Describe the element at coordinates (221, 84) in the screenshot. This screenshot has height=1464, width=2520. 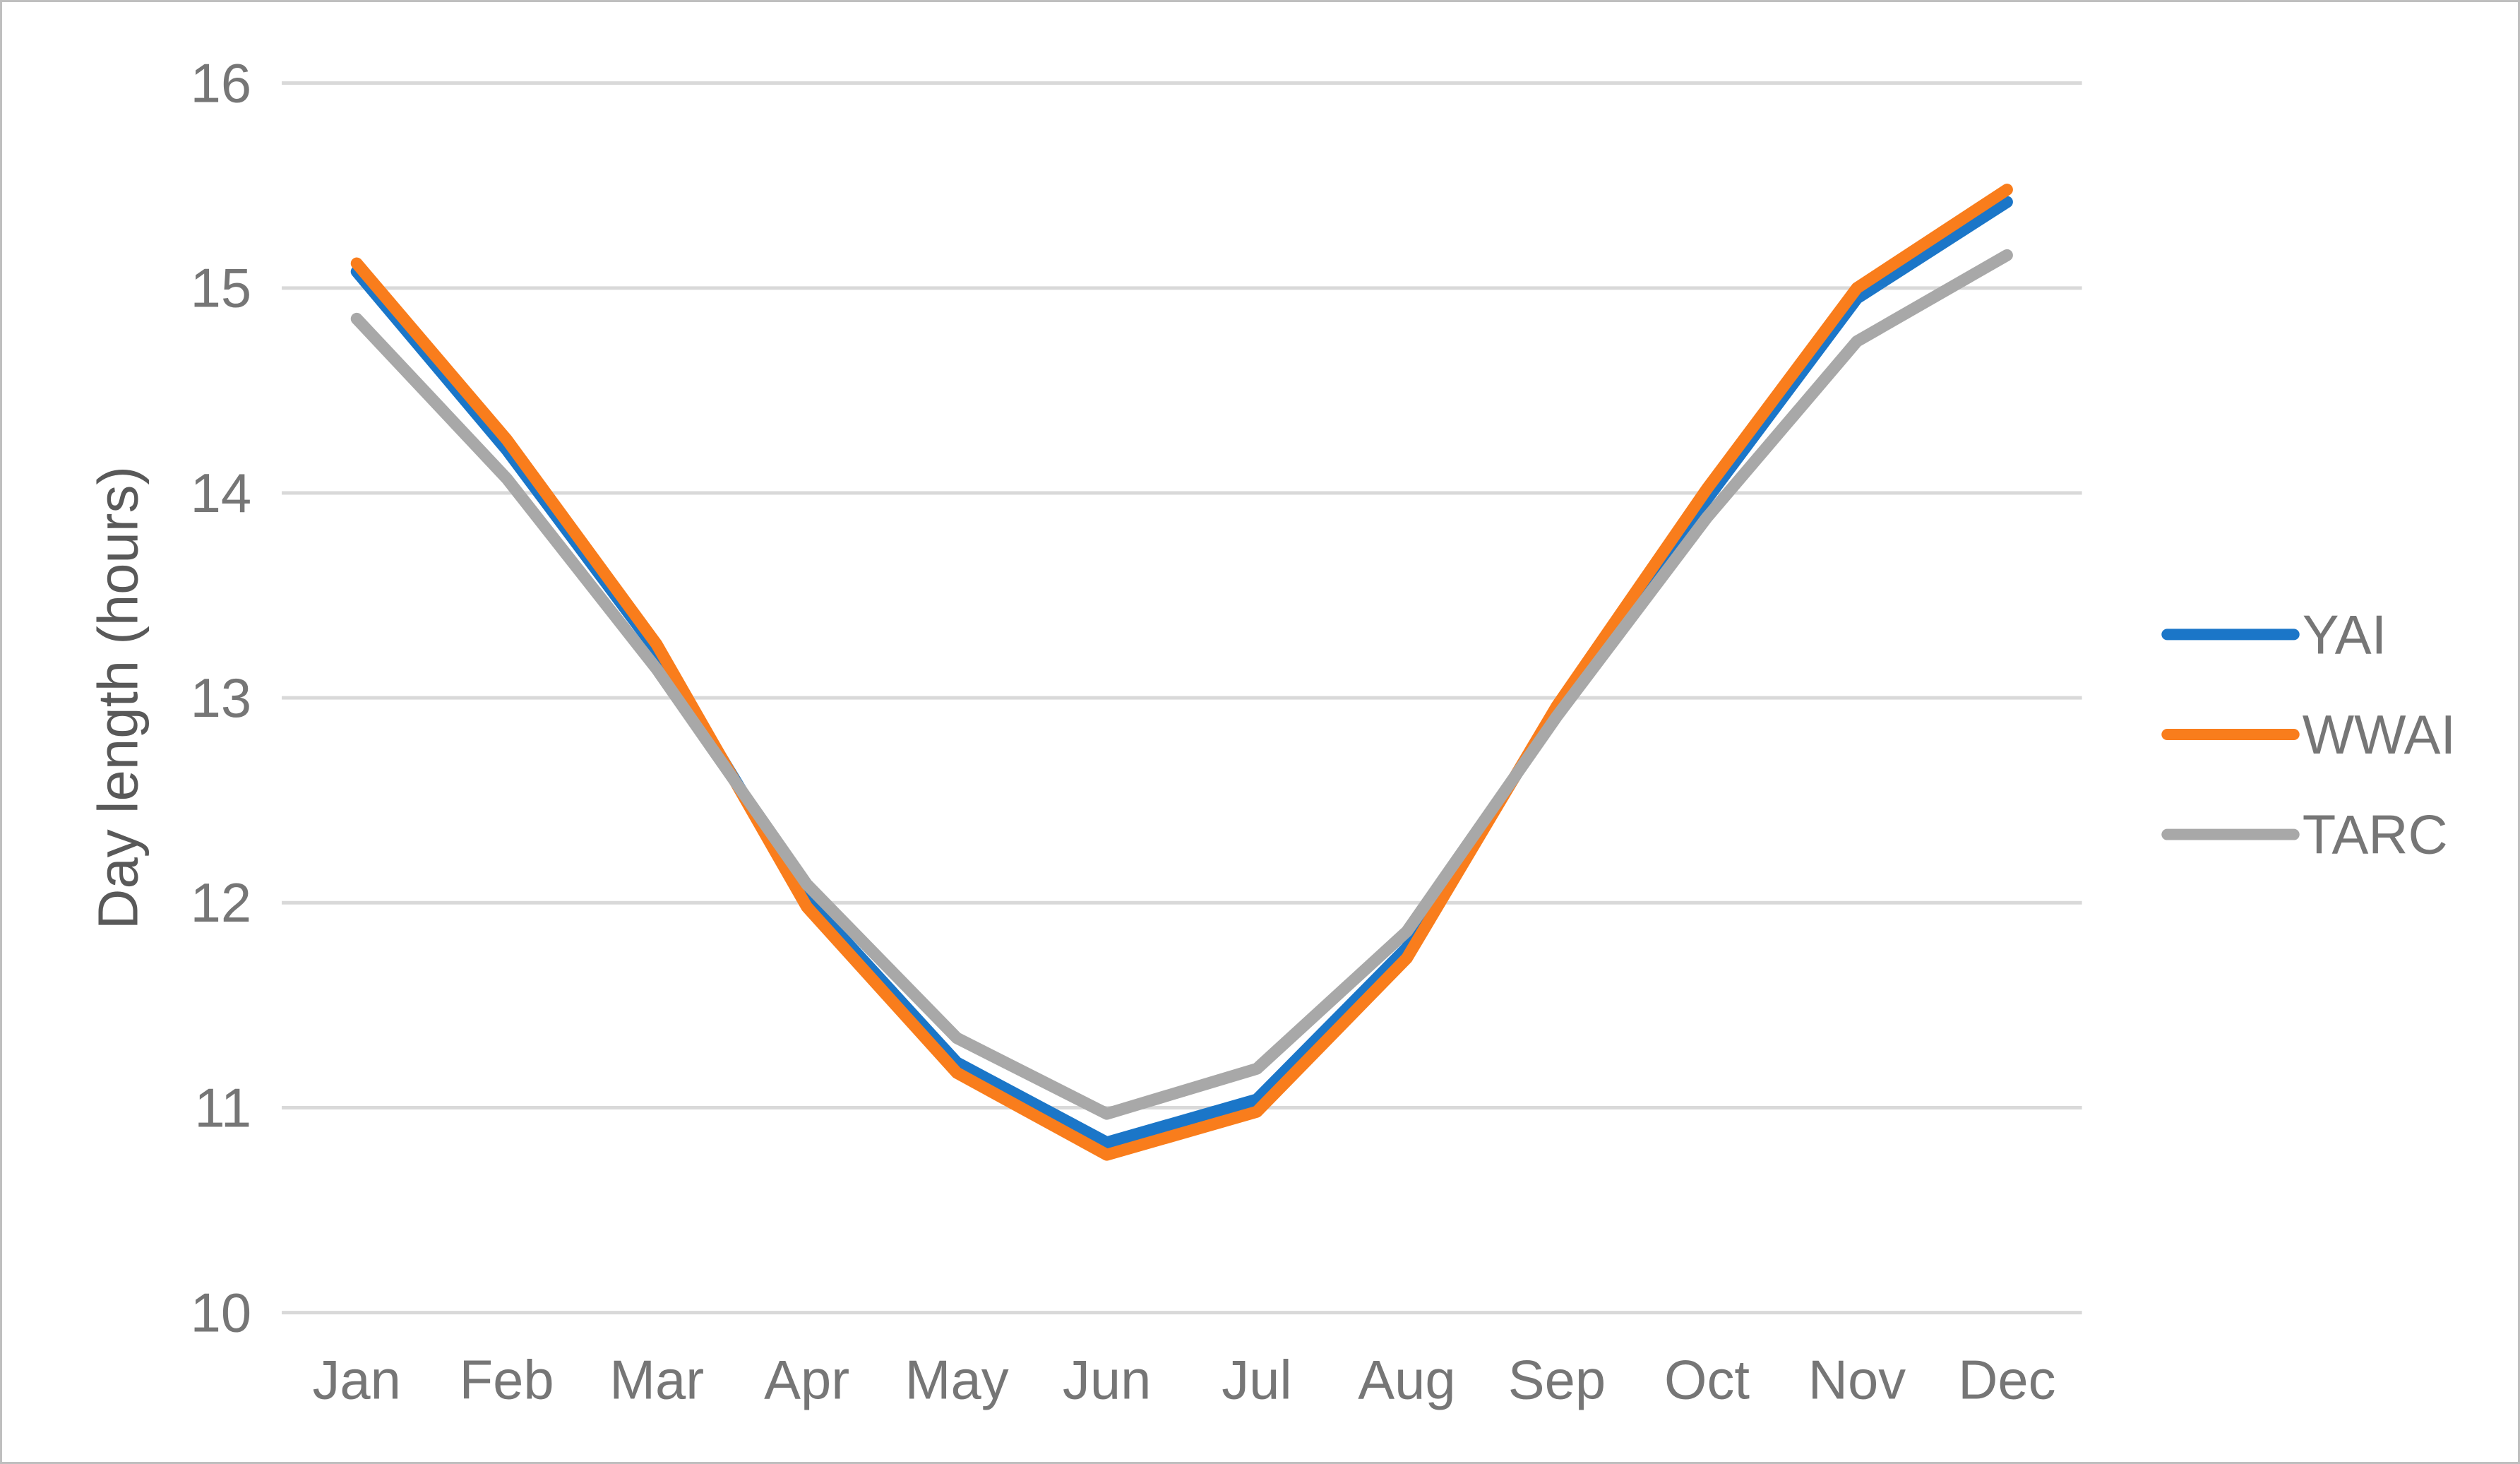
I see `y-tick-label-16: 16` at that location.